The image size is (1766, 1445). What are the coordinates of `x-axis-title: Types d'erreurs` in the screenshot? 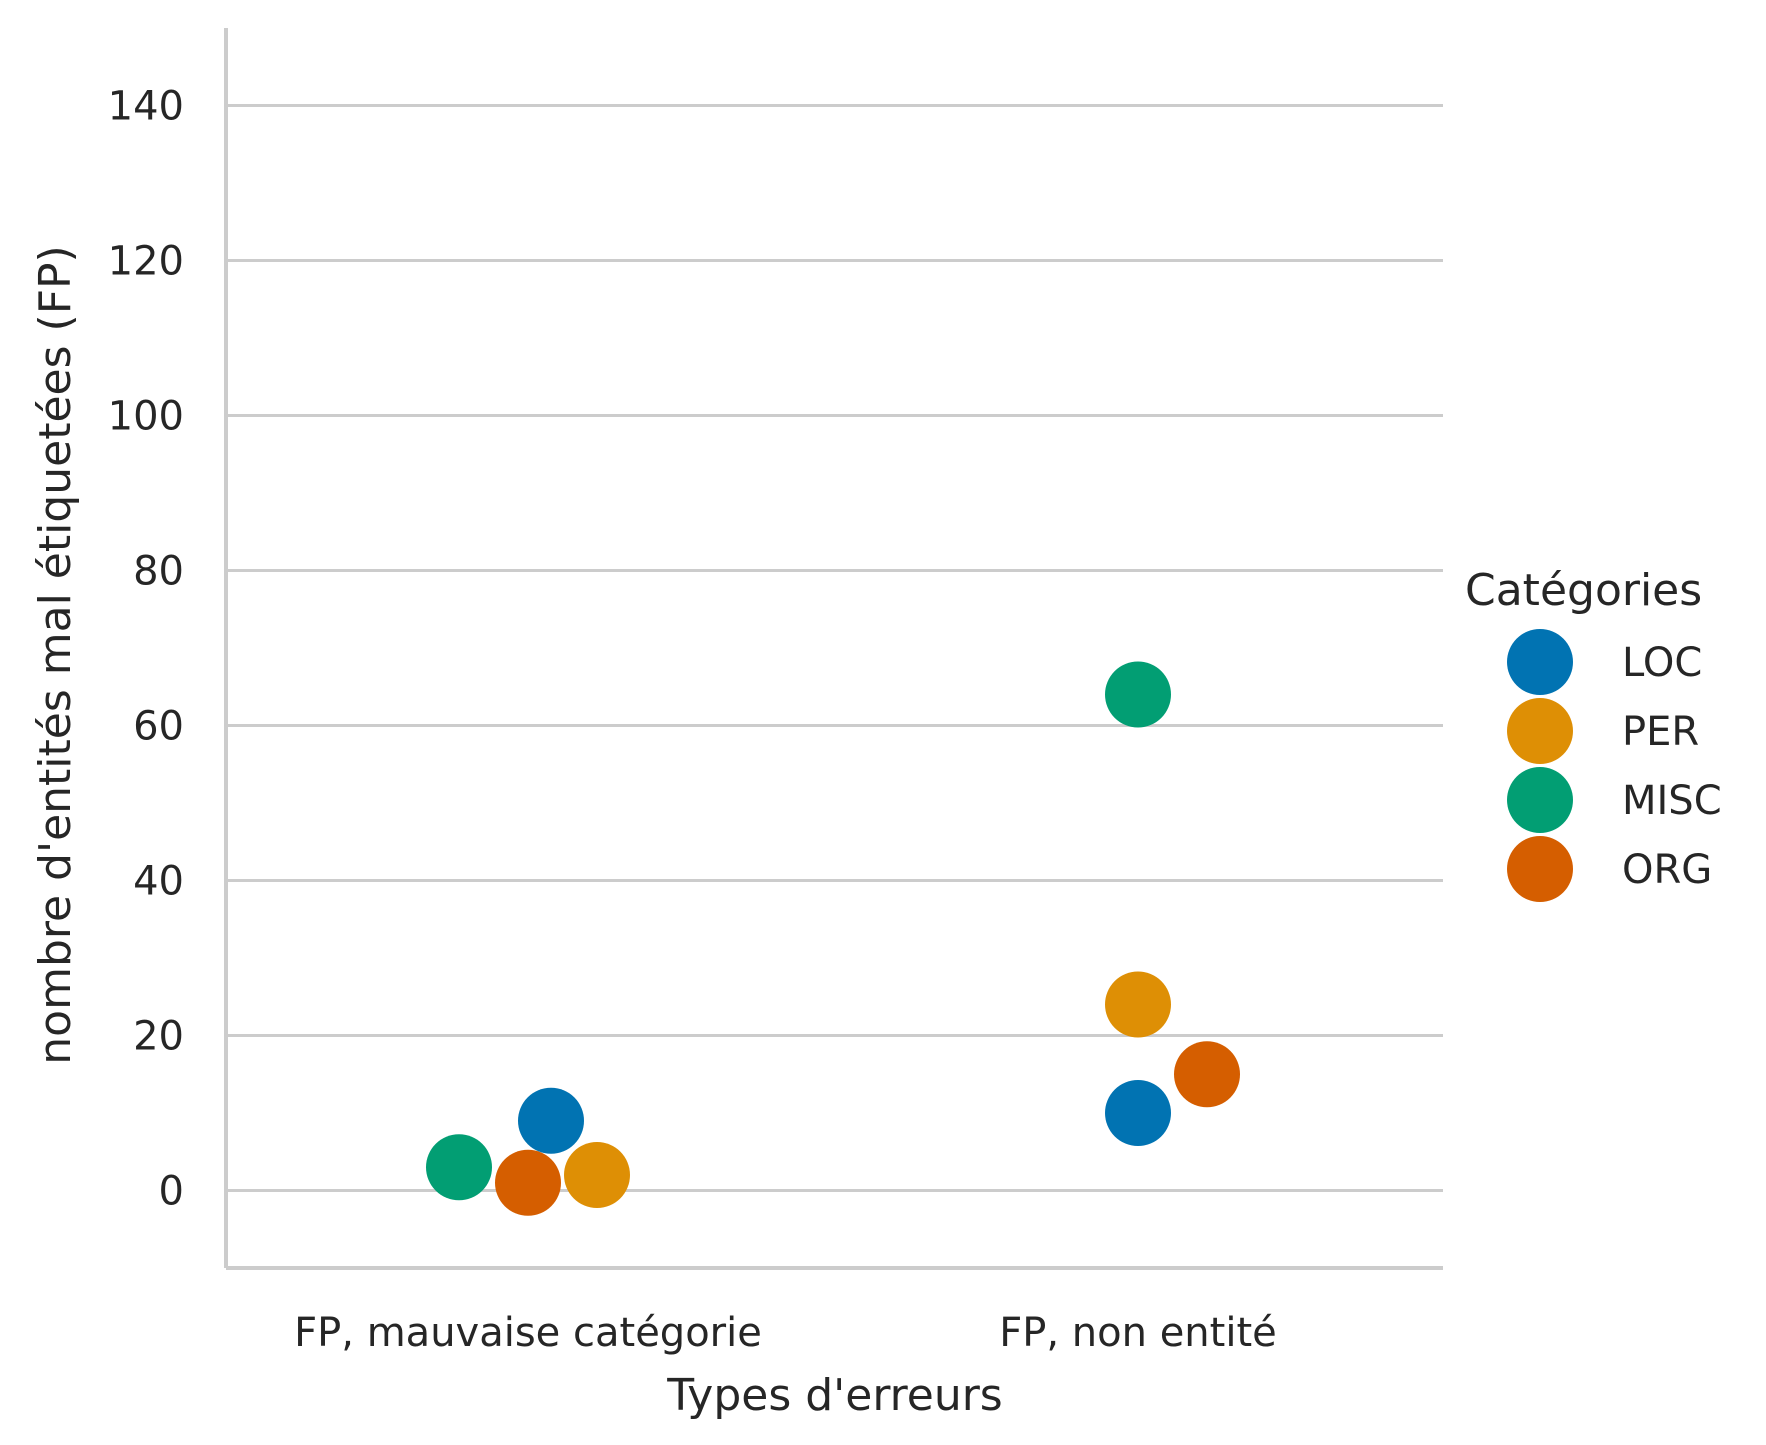 It's located at (834, 1395).